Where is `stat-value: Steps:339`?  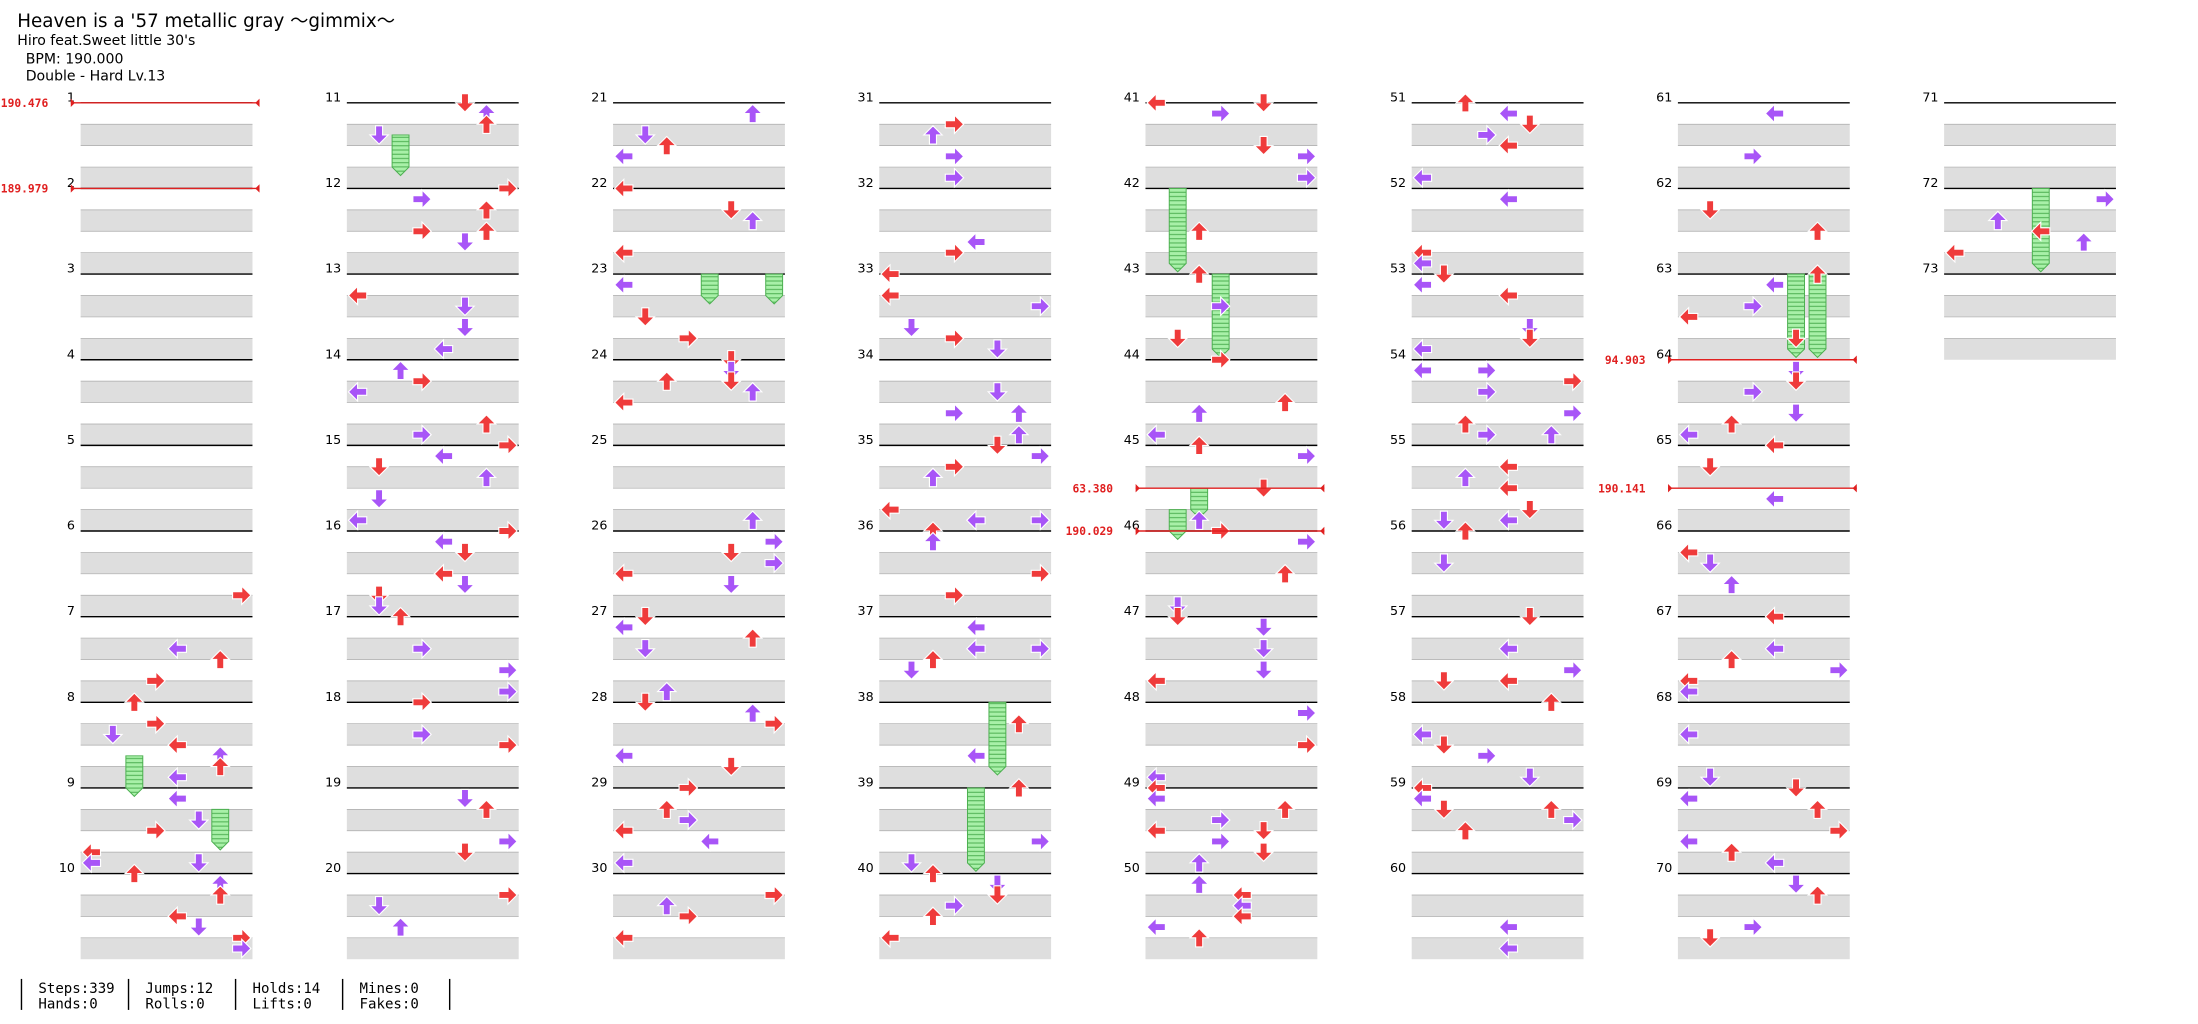 stat-value: Steps:339 is located at coordinates (76, 989).